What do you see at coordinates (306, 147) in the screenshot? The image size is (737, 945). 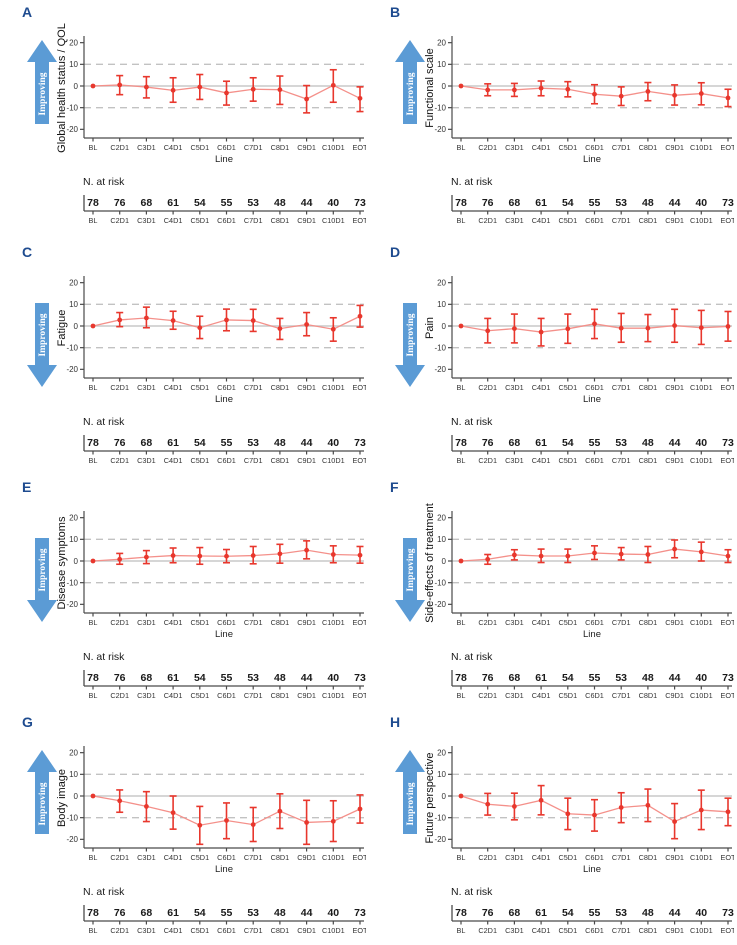 I see `x-tick-label: C9D1` at bounding box center [306, 147].